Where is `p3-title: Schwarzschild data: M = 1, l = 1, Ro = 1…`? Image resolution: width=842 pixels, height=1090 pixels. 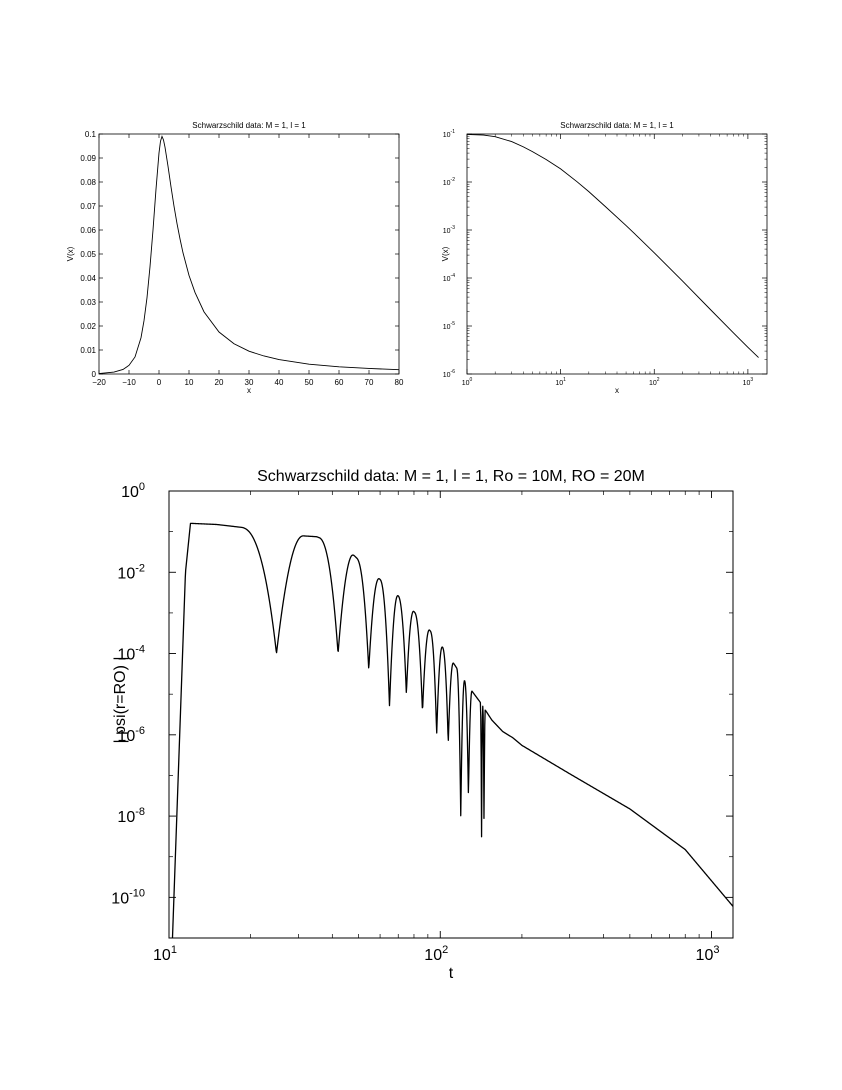 p3-title: Schwarzschild data: M = 1, l = 1, Ro = 1… is located at coordinates (451, 476).